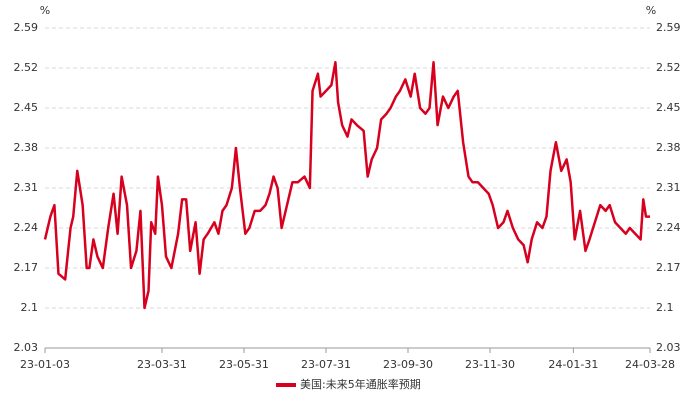 This screenshot has height=405, width=694. Describe the element at coordinates (650, 364) in the screenshot. I see `x-tick-label: 24-03-28` at that location.